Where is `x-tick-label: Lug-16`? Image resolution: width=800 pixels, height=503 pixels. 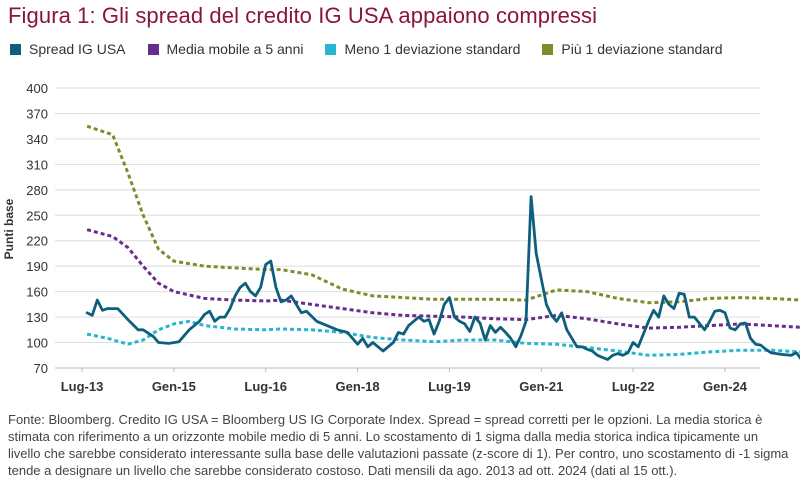 x-tick-label: Lug-16 is located at coordinates (265, 386).